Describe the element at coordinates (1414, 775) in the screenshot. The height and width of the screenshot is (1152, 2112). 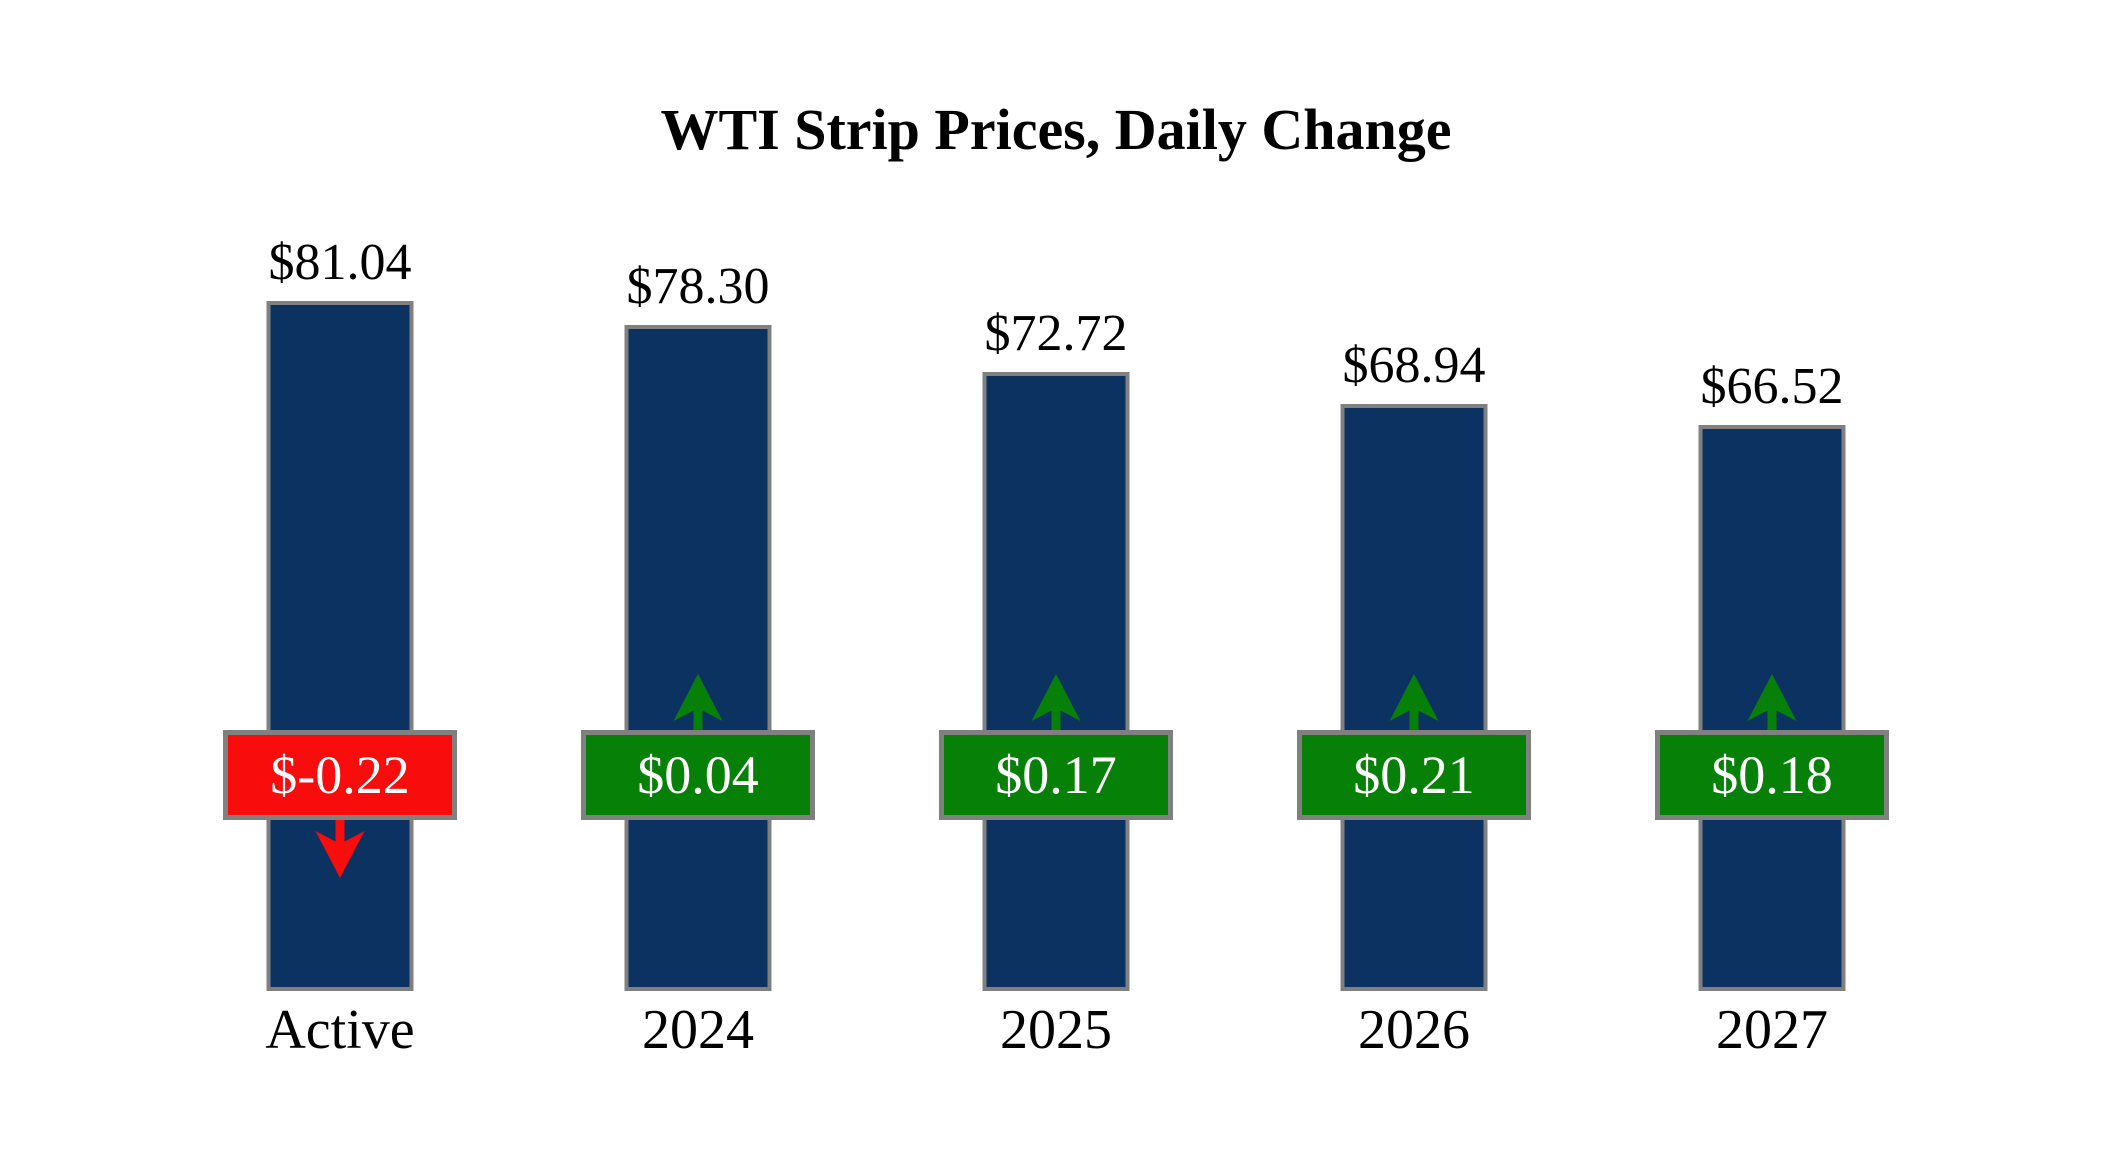
I see `change-badge: $0.21` at that location.